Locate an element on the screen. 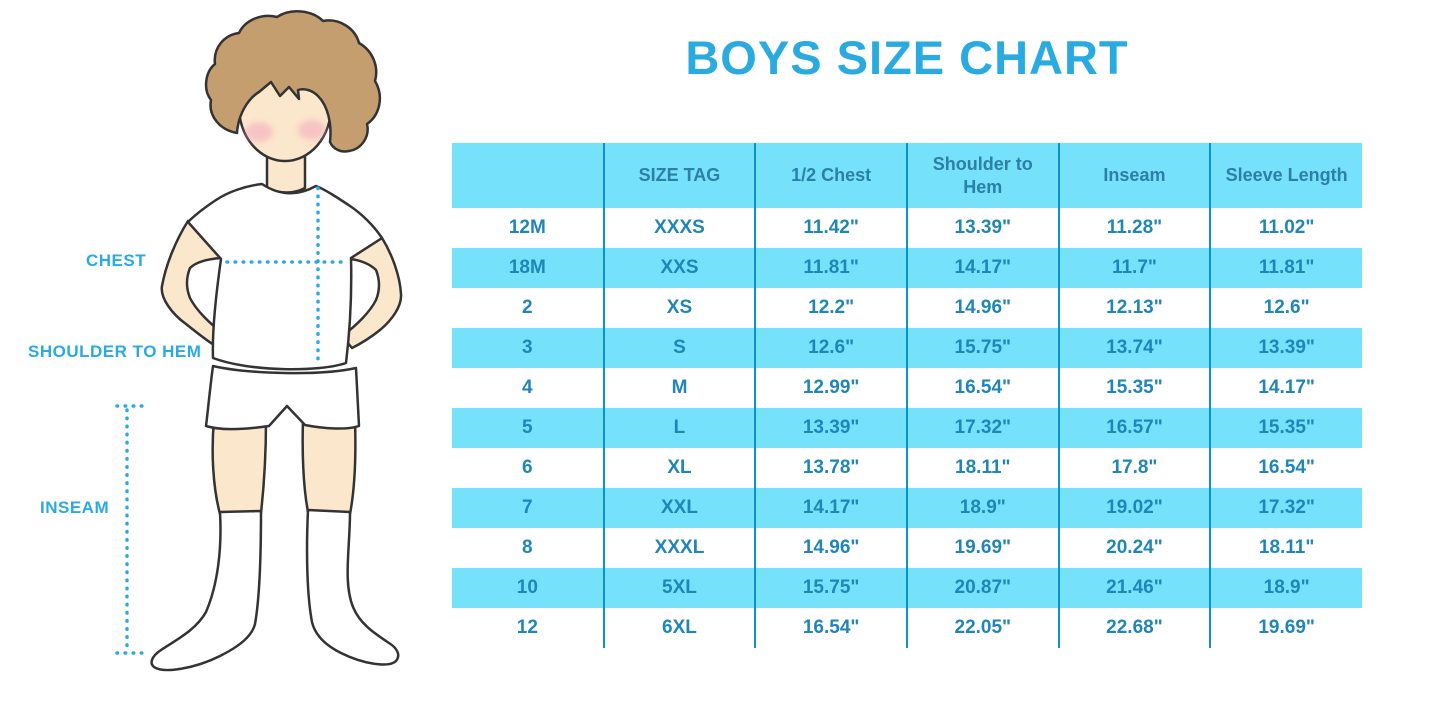 The height and width of the screenshot is (723, 1445). inseam-label: INSEAM is located at coordinates (75, 507).